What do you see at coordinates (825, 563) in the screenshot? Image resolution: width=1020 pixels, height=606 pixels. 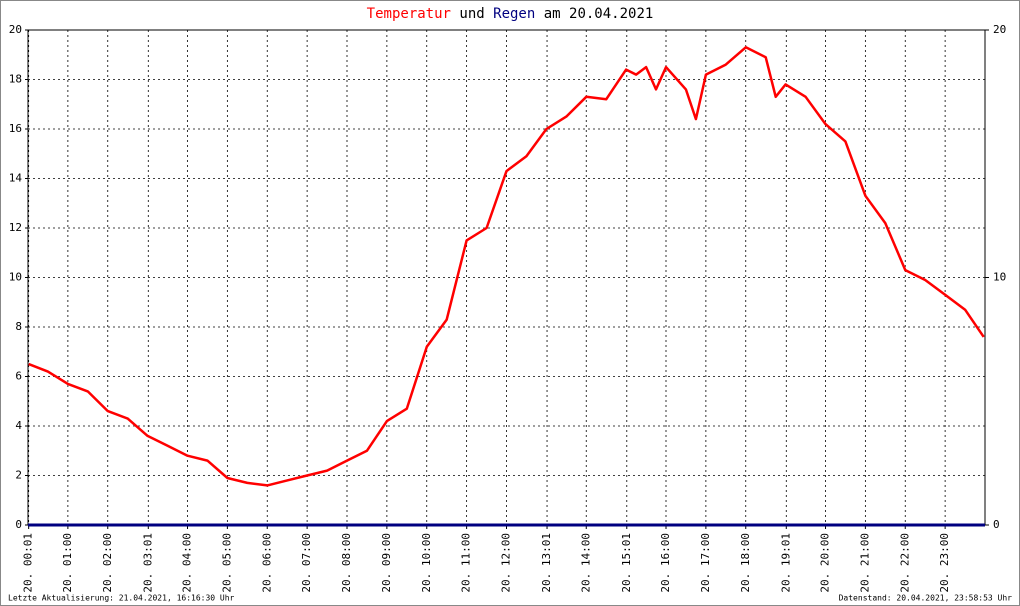 I see `x-tick-label: 20. 20:00` at bounding box center [825, 563].